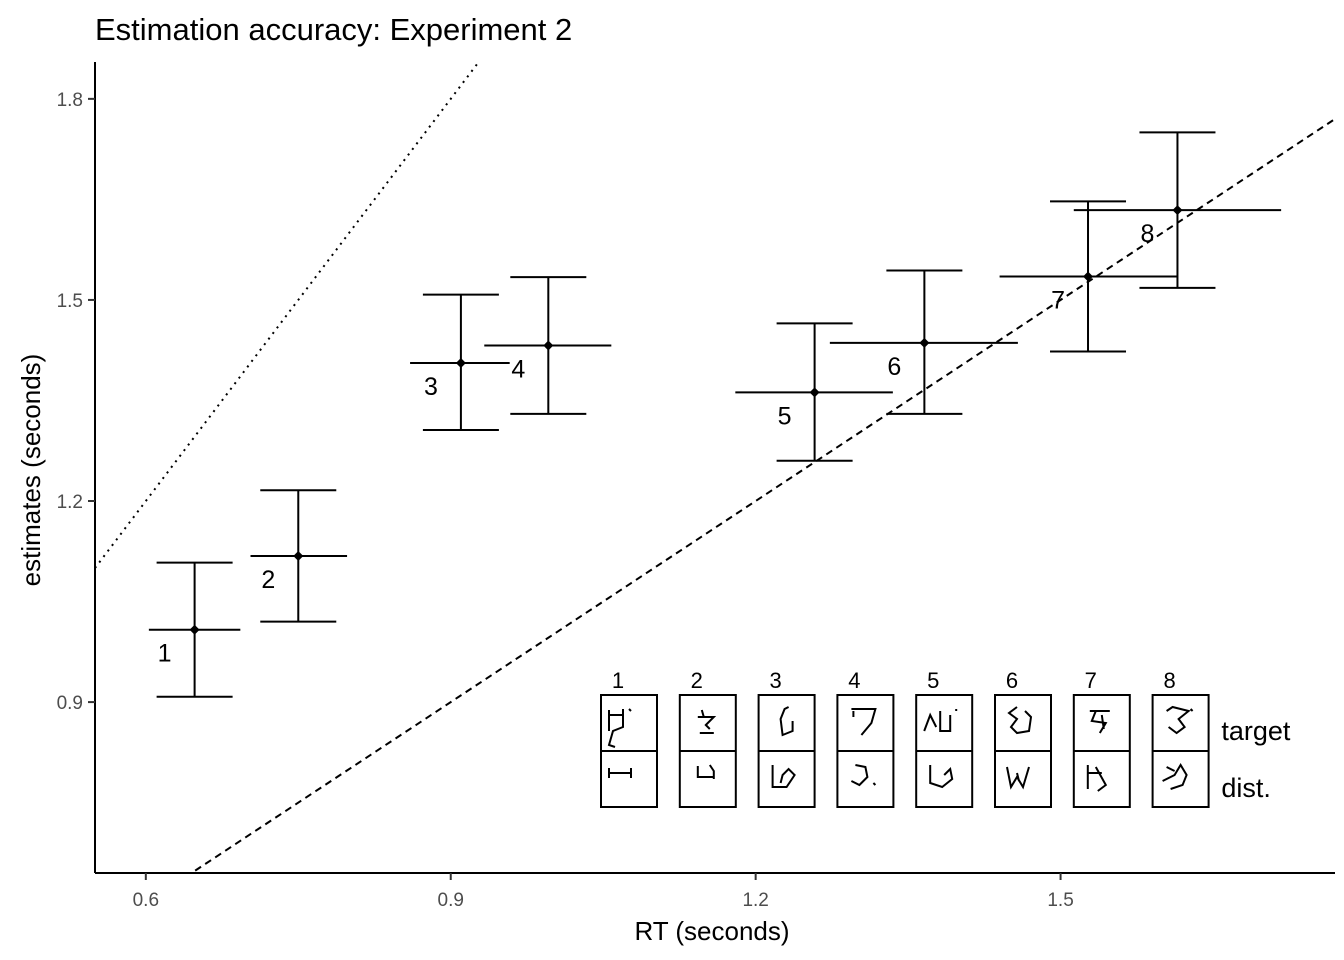 The image size is (1344, 960). Describe the element at coordinates (70, 502) in the screenshot. I see `y-tick-label: 1.2` at that location.